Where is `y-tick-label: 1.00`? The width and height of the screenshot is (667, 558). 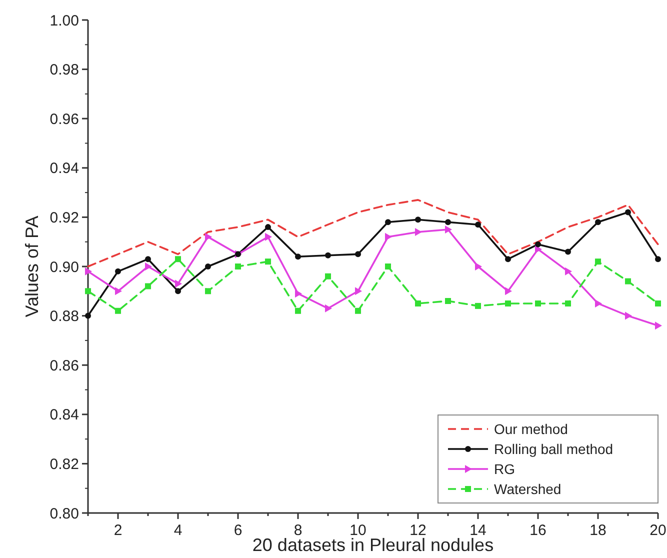 y-tick-label: 1.00 is located at coordinates (64, 21).